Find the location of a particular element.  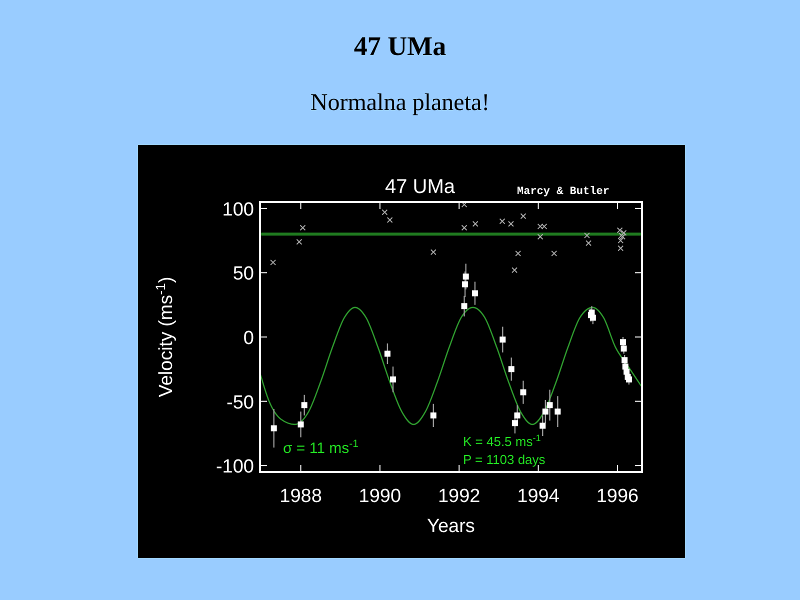

x-tick-label: 1988 is located at coordinates (301, 496).